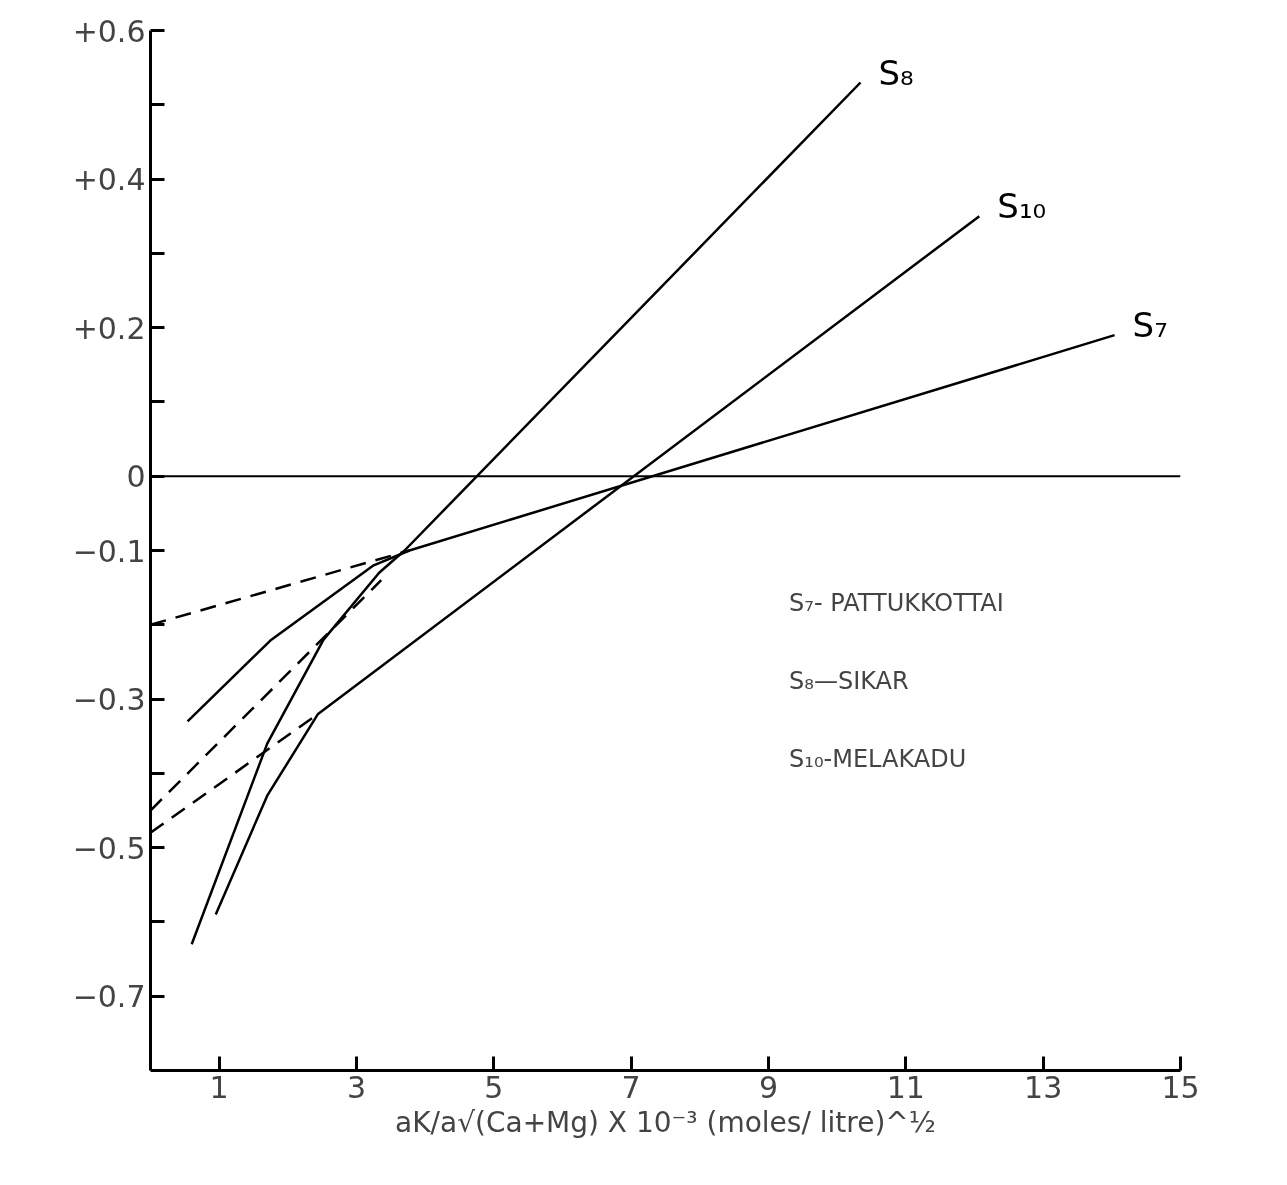  Describe the element at coordinates (665, 1122) in the screenshot. I see `x-axis-title: aK/a√(Ca+Mg) X 10⁻³ (moles/ litre)^½` at that location.